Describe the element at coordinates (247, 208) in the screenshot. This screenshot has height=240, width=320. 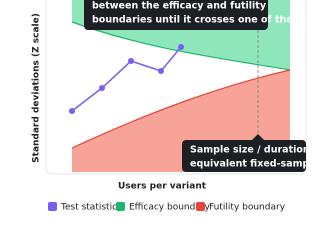
I see `legend-label: Futility boundary` at that location.